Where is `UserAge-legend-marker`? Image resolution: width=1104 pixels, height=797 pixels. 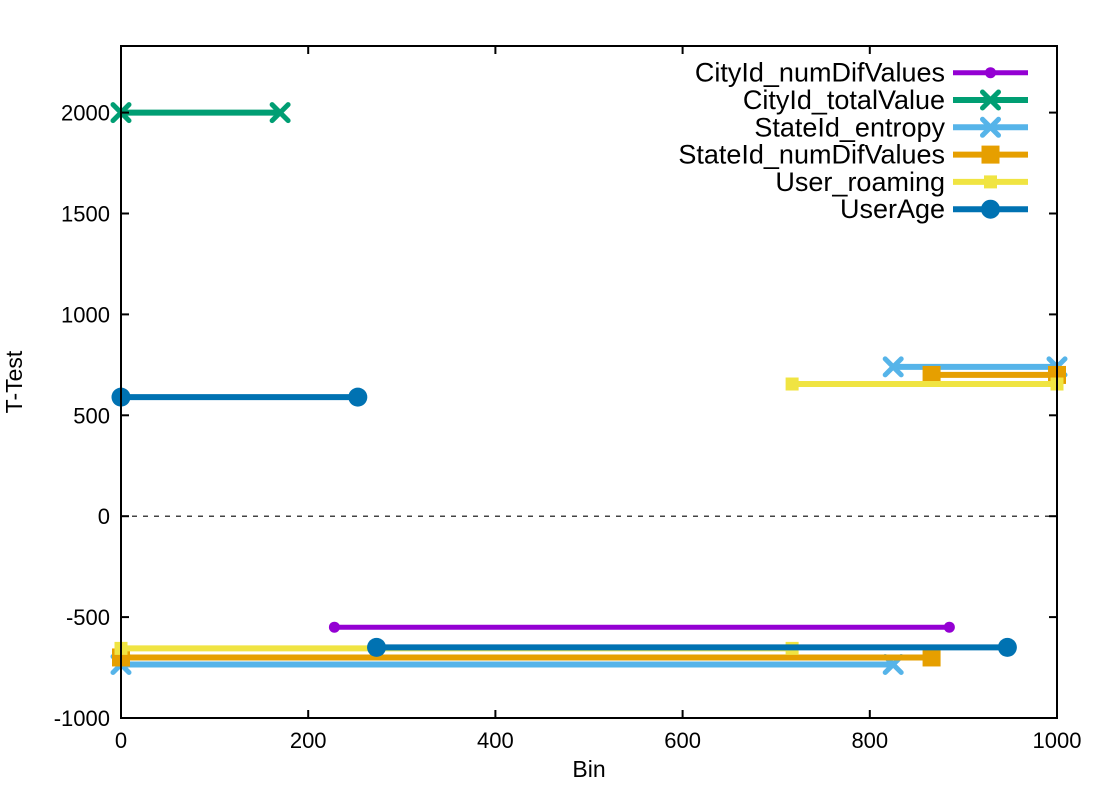 UserAge-legend-marker is located at coordinates (990, 209).